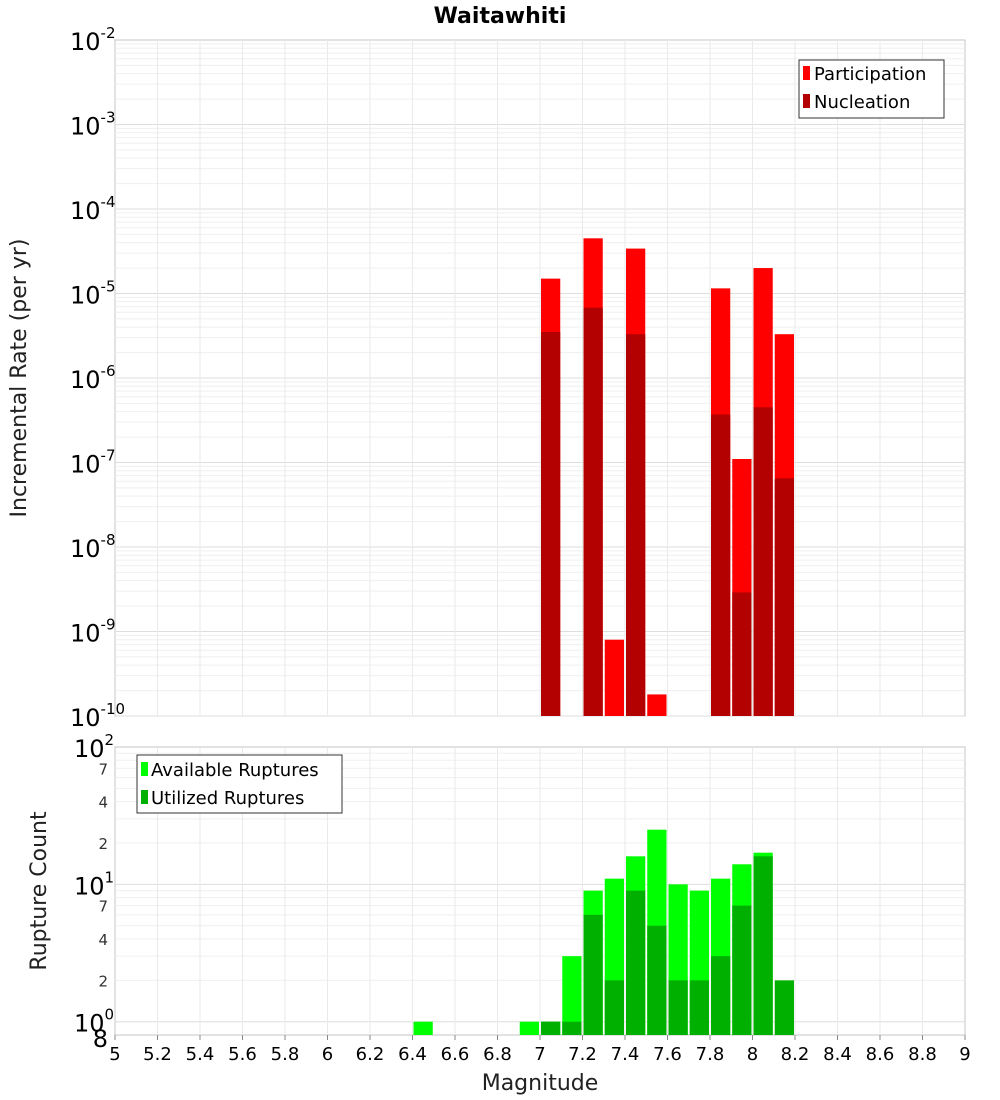 Image resolution: width=1000 pixels, height=1100 pixels. I want to click on legend-swatch-available, so click(144, 769).